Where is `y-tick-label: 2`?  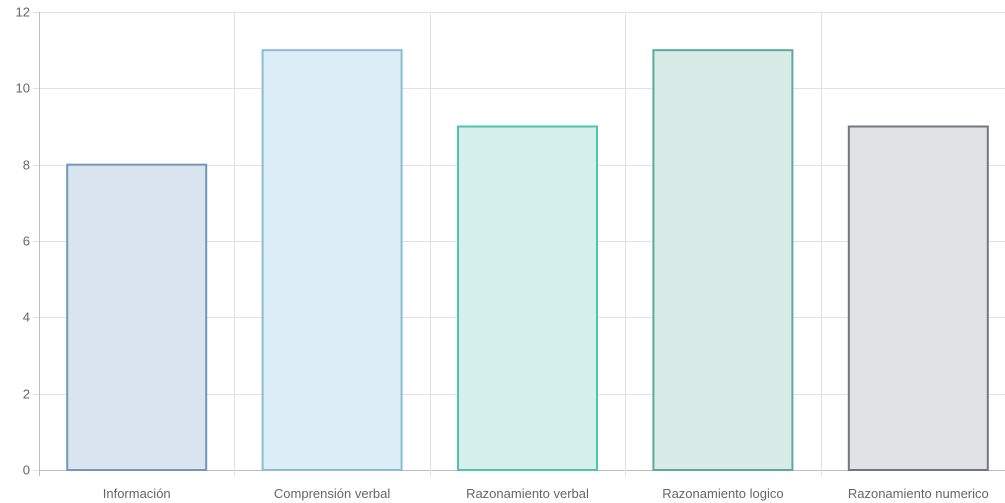
y-tick-label: 2 is located at coordinates (26, 394).